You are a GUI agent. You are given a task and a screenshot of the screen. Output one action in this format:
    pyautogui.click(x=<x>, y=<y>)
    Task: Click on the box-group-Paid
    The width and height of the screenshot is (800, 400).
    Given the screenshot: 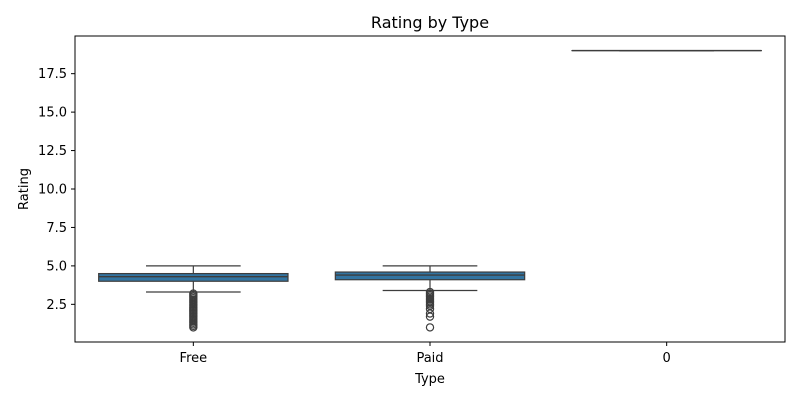 What is the action you would take?
    pyautogui.click(x=430, y=298)
    